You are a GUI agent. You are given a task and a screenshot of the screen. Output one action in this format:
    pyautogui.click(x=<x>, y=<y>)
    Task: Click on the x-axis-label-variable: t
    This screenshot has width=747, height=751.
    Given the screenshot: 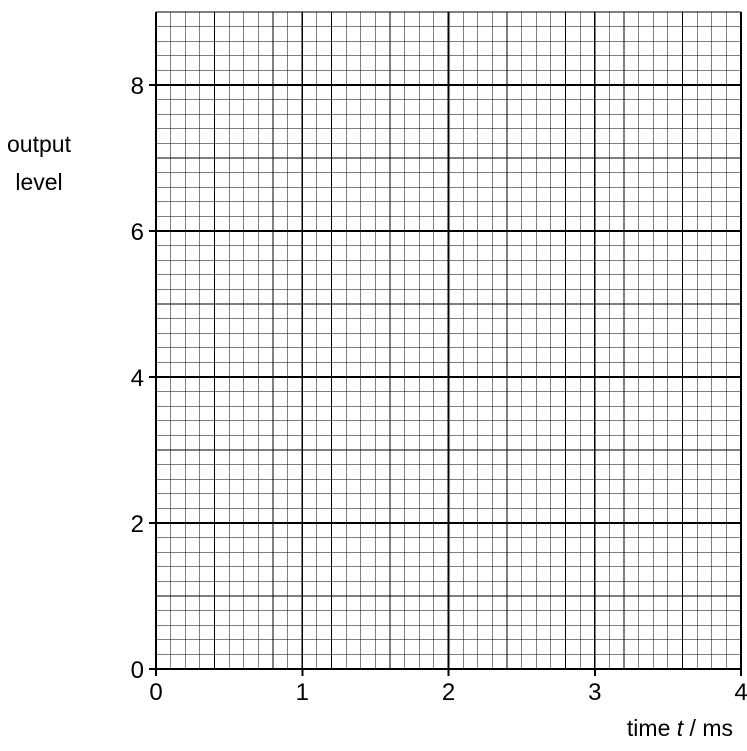 What is the action you would take?
    pyautogui.click(x=680, y=728)
    